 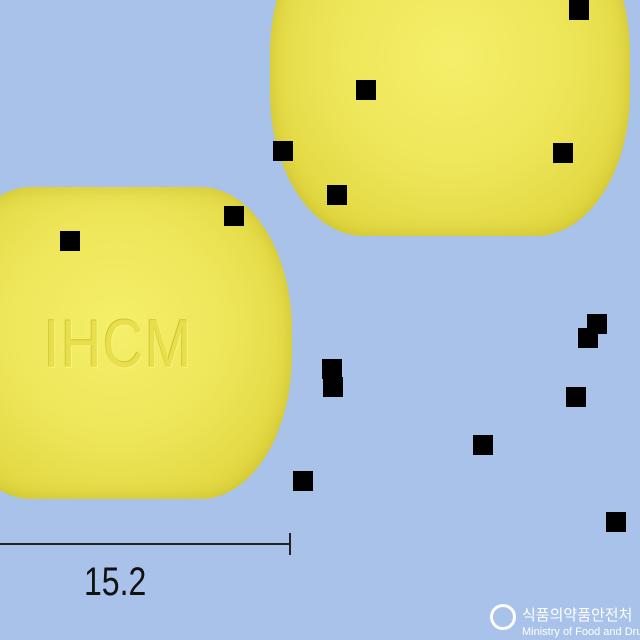 What do you see at coordinates (577, 615) in the screenshot?
I see `watermark-korean: 식품의약품안전처` at bounding box center [577, 615].